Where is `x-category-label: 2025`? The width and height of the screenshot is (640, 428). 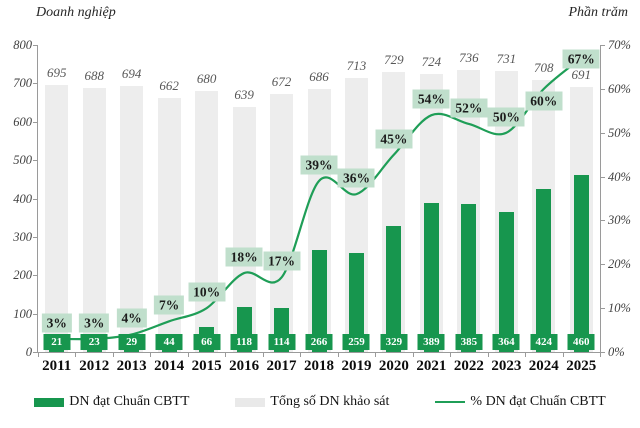 x-category-label: 2025 is located at coordinates (581, 366).